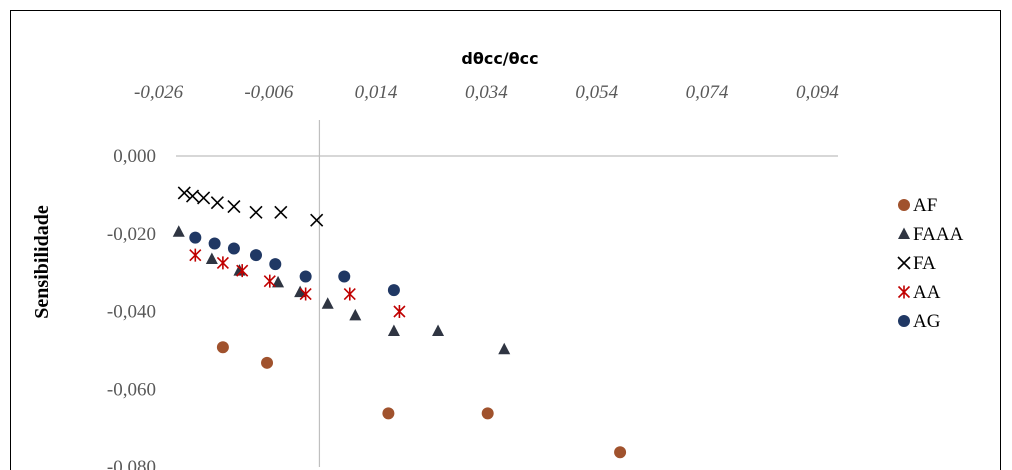 The width and height of the screenshot is (1012, 470). What do you see at coordinates (134, 156) in the screenshot?
I see `y-tick-label: 0,000` at bounding box center [134, 156].